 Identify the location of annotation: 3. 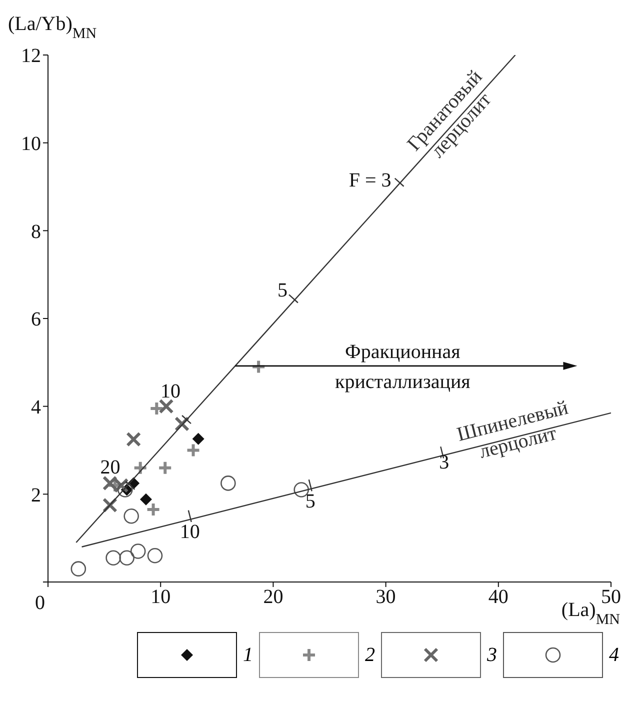
(444, 462).